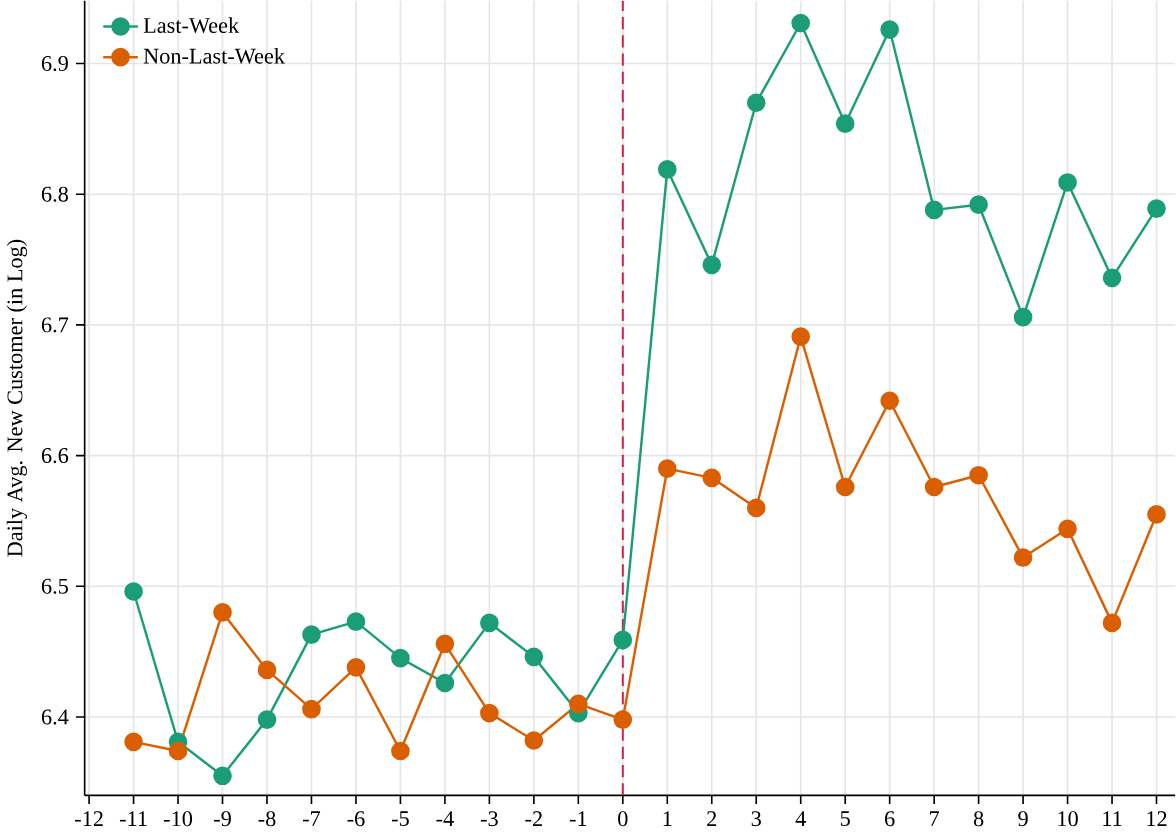 The height and width of the screenshot is (833, 1176). I want to click on x-tick-label: -2, so click(533, 818).